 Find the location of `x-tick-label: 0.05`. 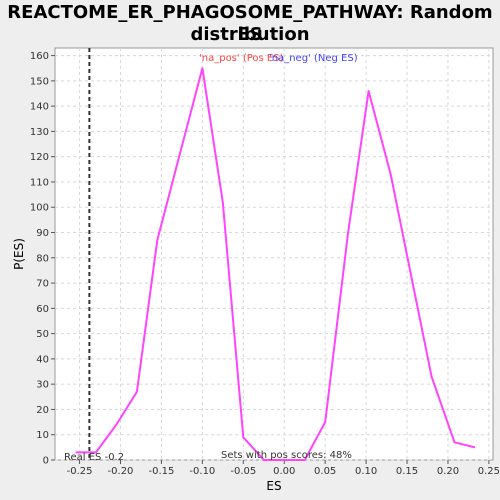

x-tick-label: 0.05 is located at coordinates (325, 471).